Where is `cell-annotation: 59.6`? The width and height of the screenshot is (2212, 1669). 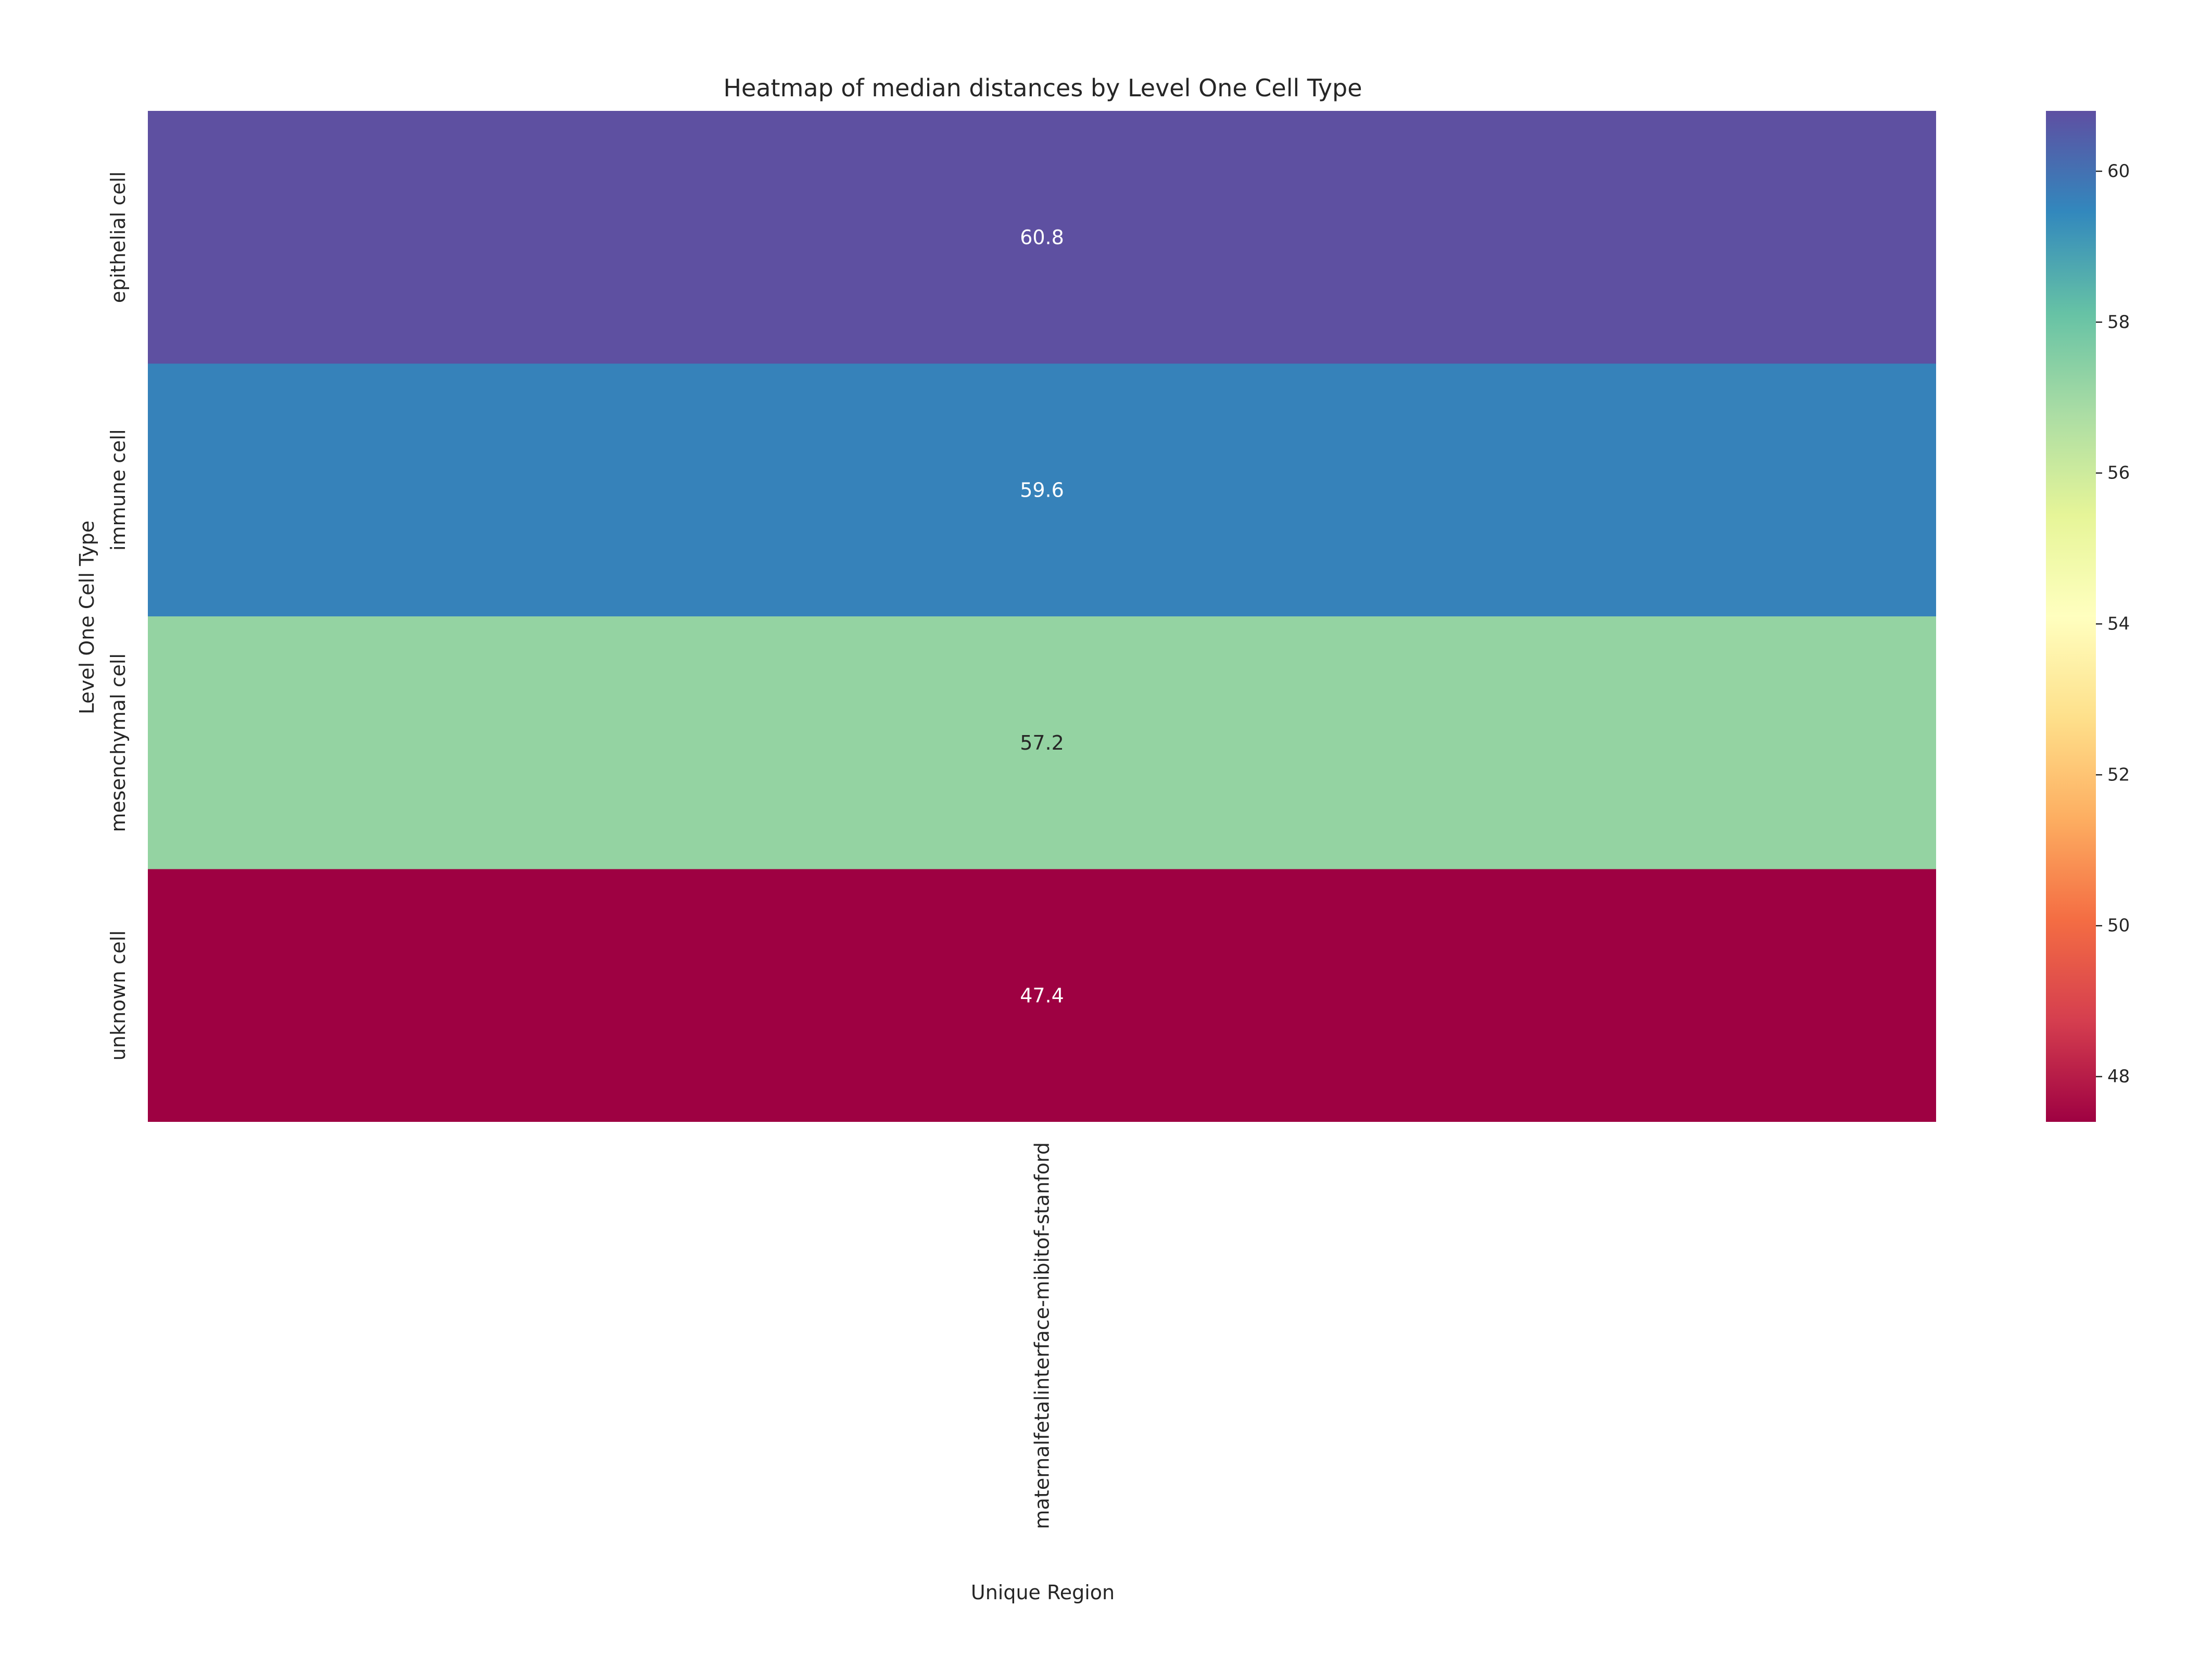 cell-annotation: 59.6 is located at coordinates (1042, 489).